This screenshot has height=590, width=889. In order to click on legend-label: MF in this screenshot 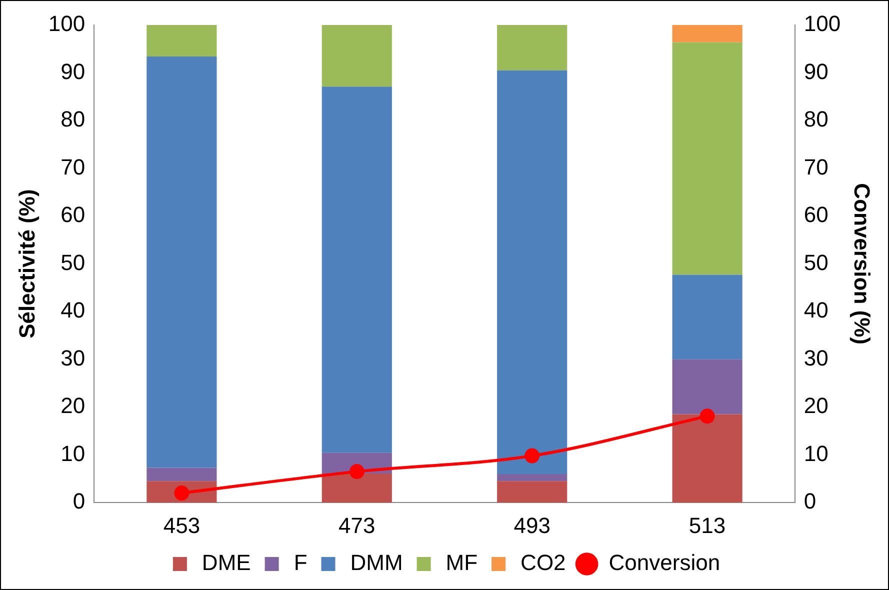, I will do `click(462, 563)`.